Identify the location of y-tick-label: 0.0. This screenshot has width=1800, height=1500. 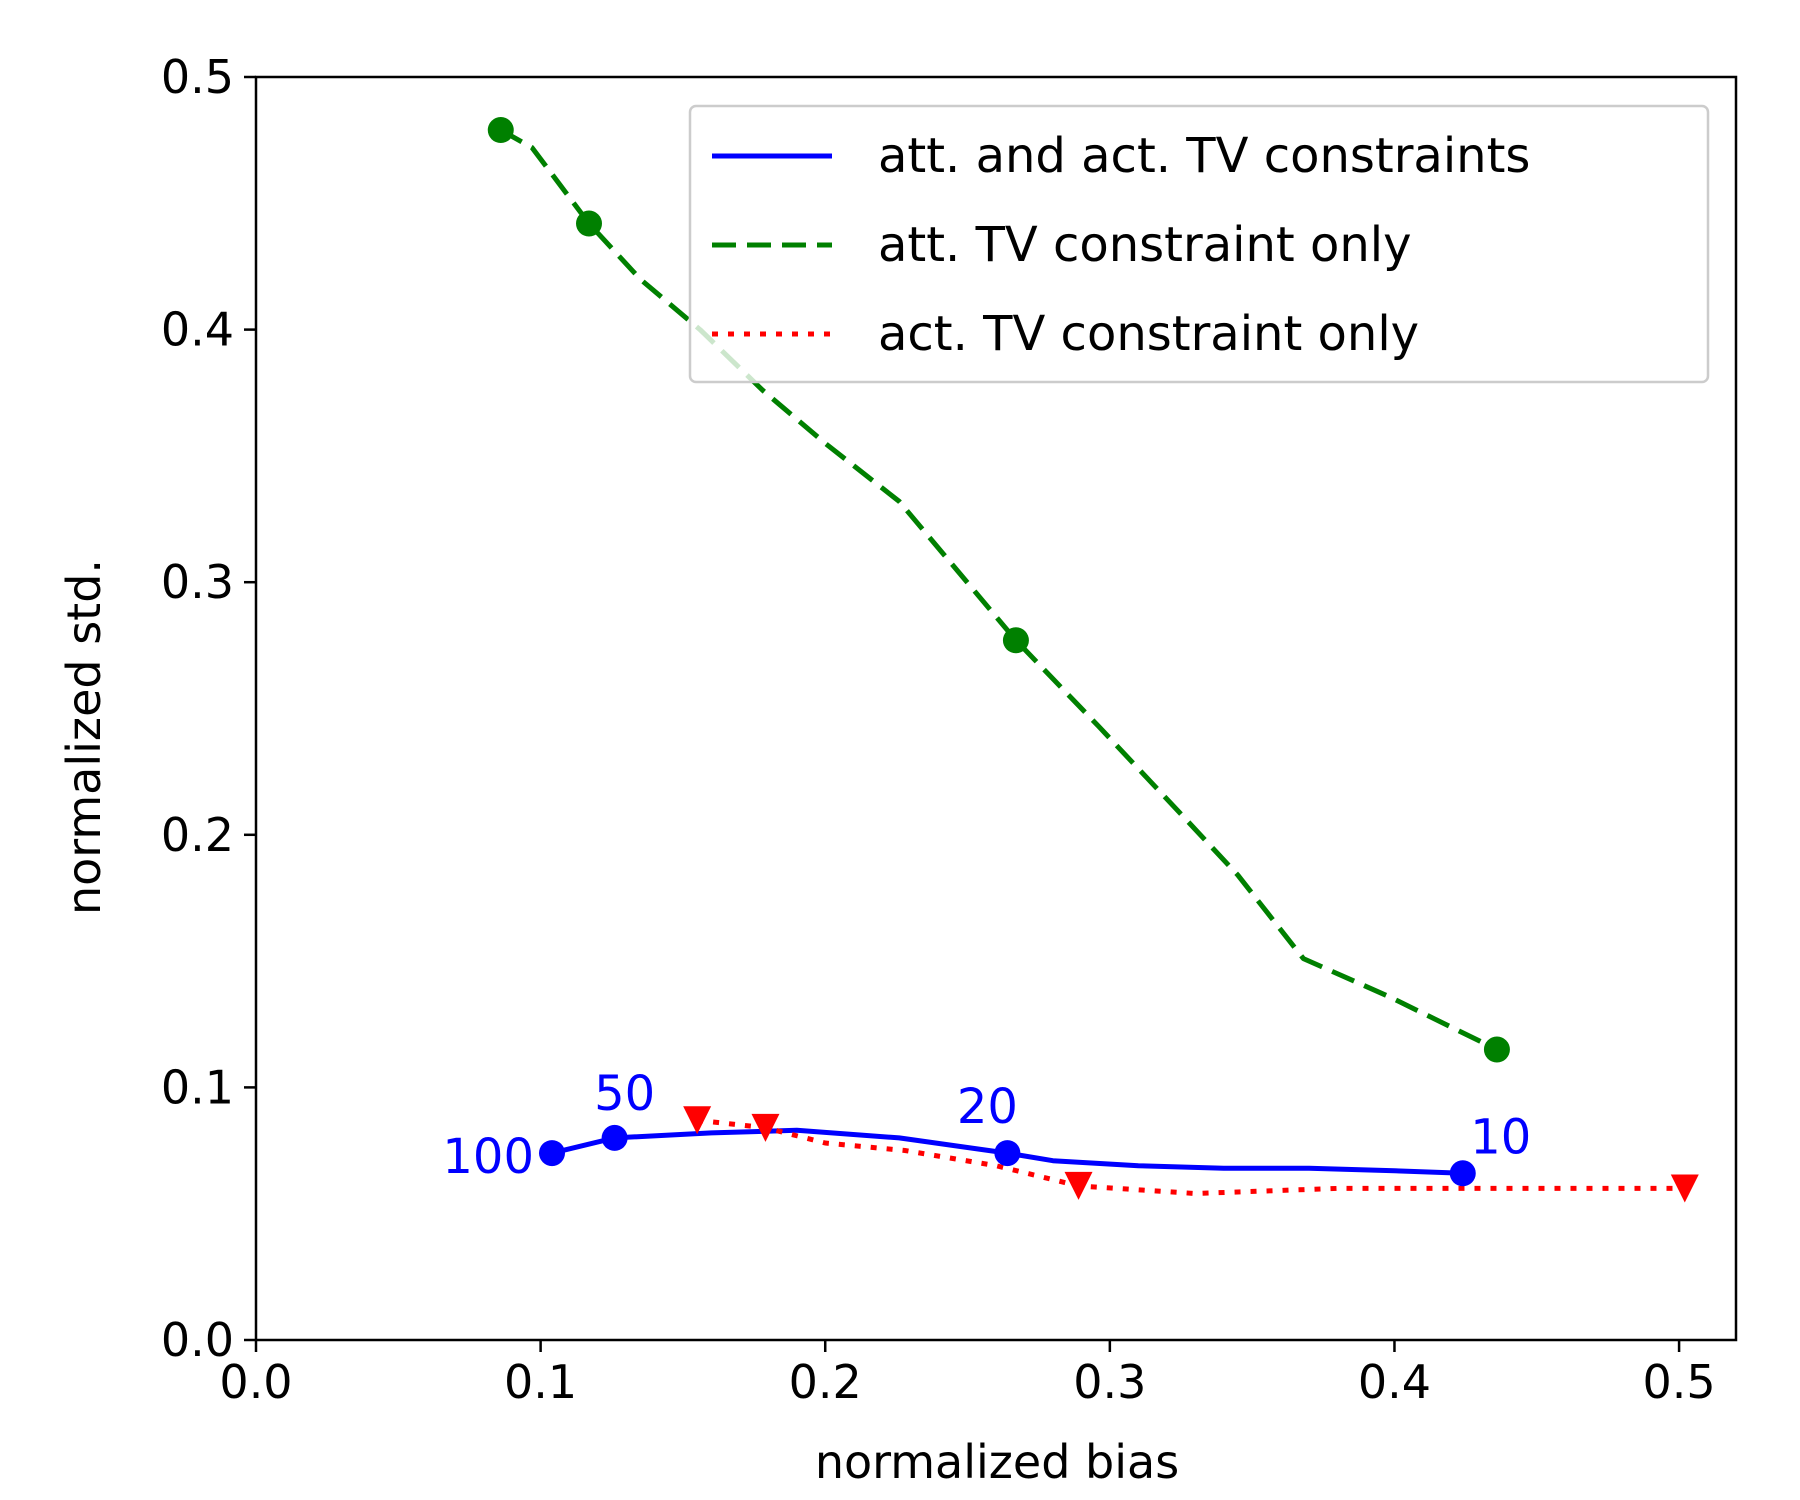
(197, 1340).